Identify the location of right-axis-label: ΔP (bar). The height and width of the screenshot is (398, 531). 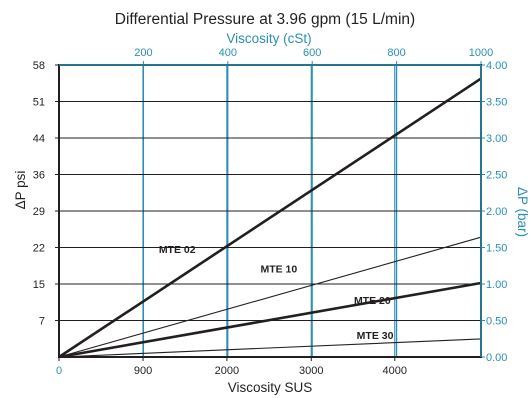
(522, 212).